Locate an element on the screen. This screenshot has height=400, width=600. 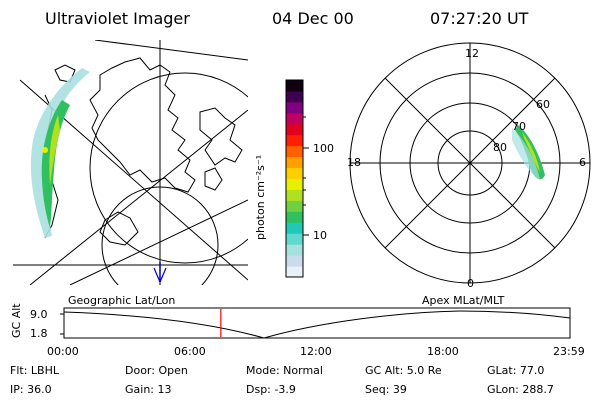
mlat-label-70: 70 is located at coordinates (519, 126).